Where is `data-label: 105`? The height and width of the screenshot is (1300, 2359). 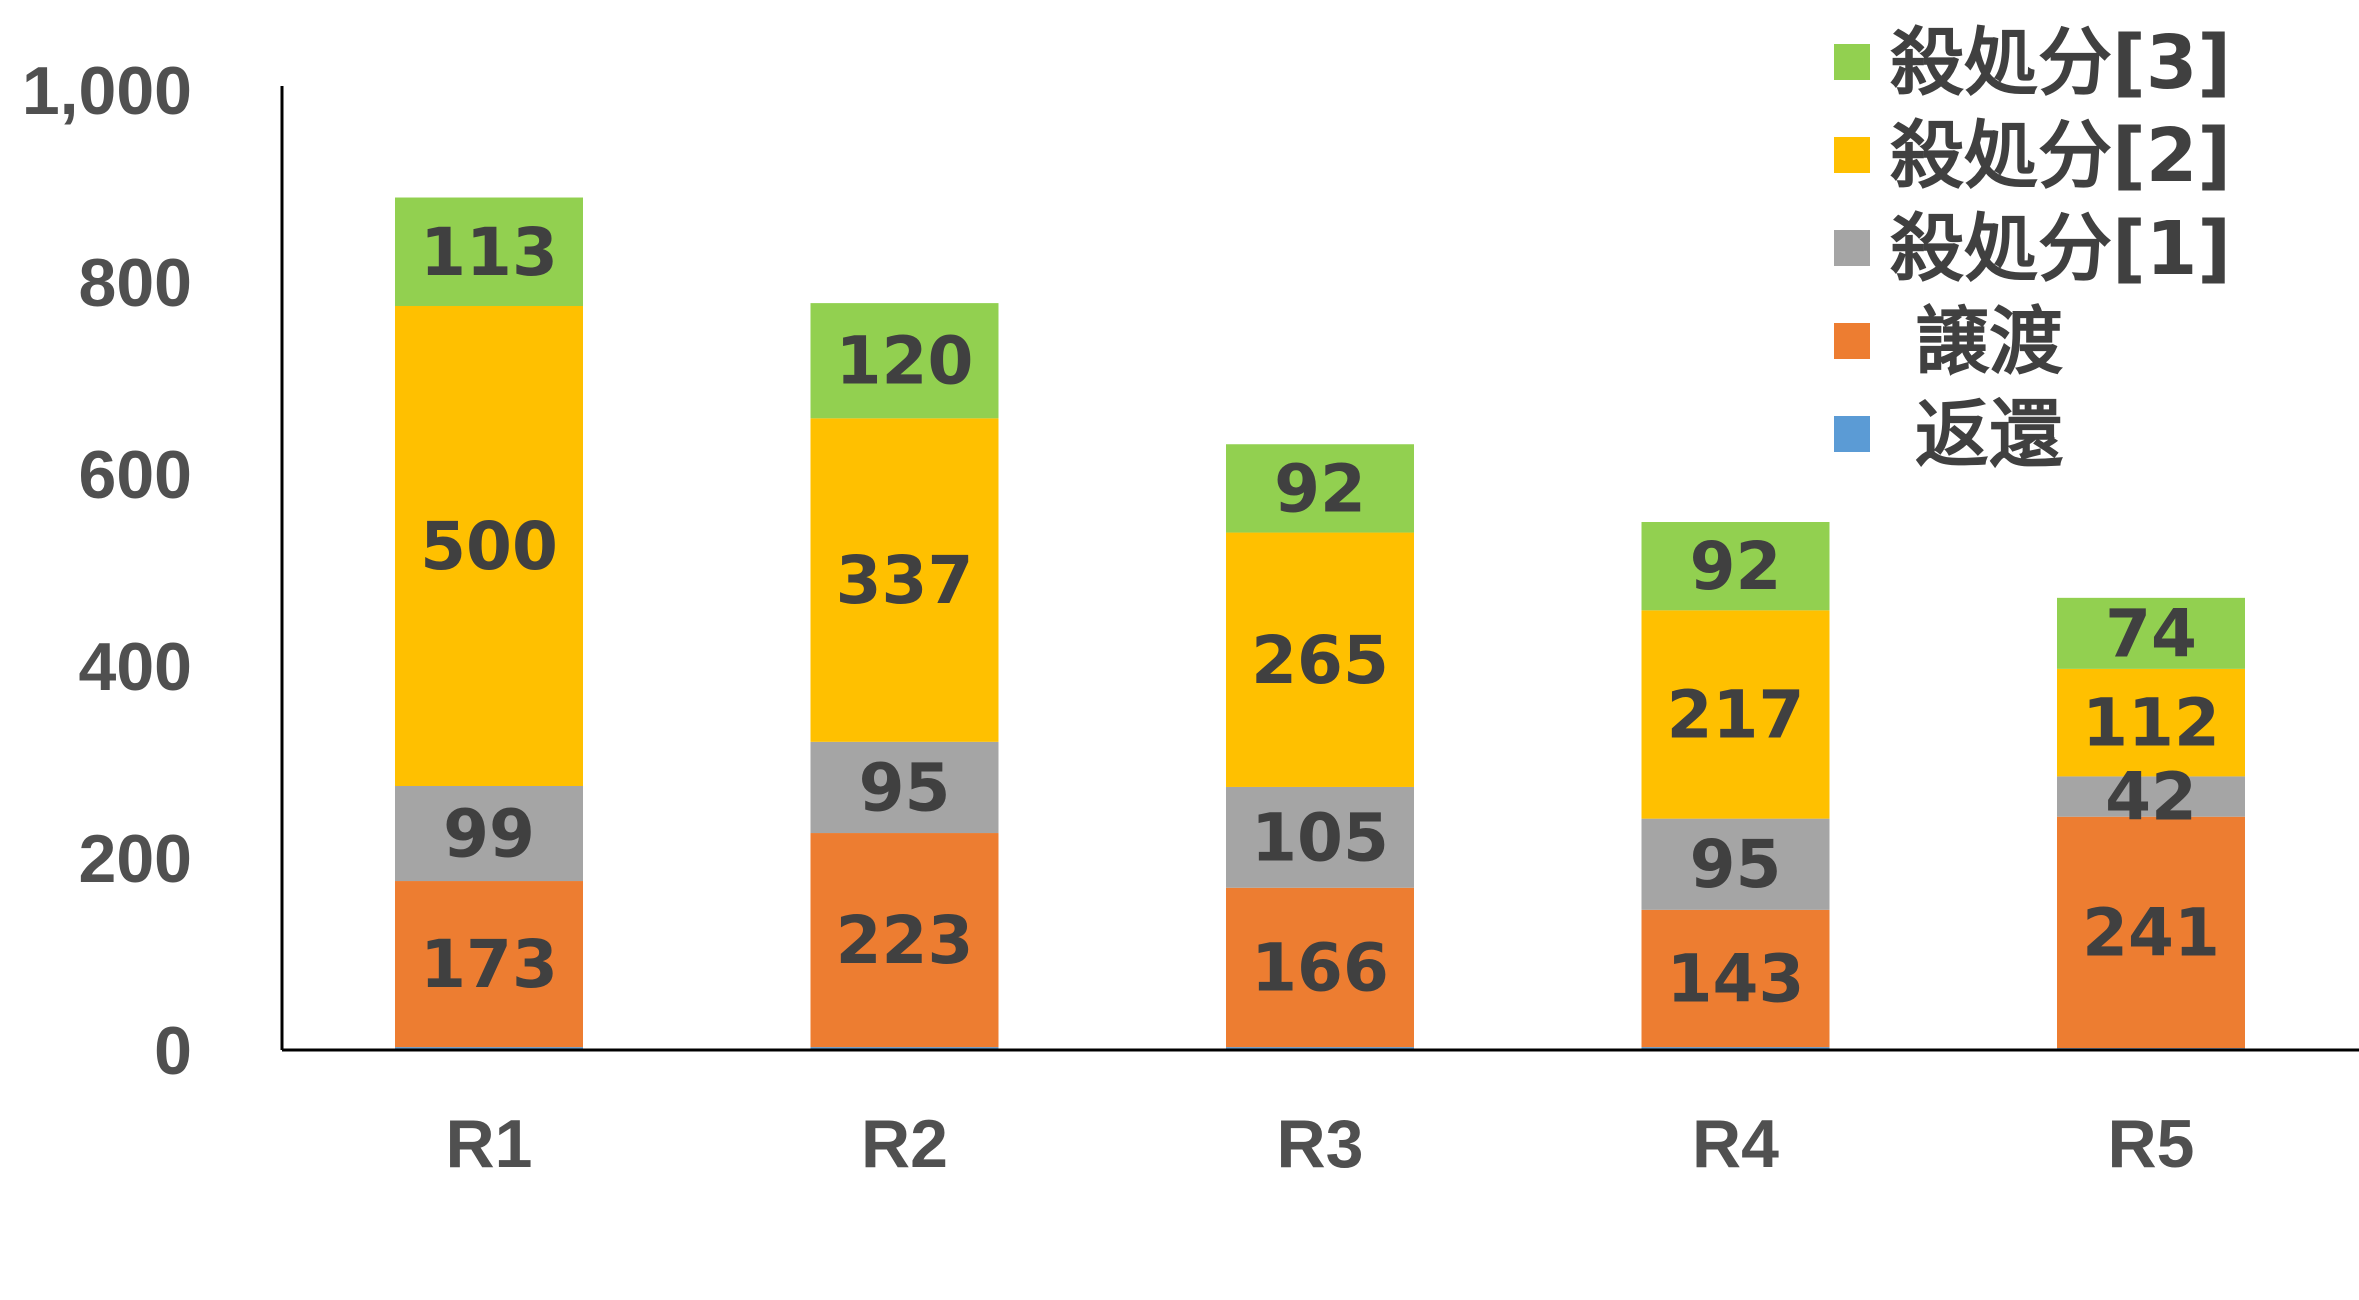
data-label: 105 is located at coordinates (1320, 837).